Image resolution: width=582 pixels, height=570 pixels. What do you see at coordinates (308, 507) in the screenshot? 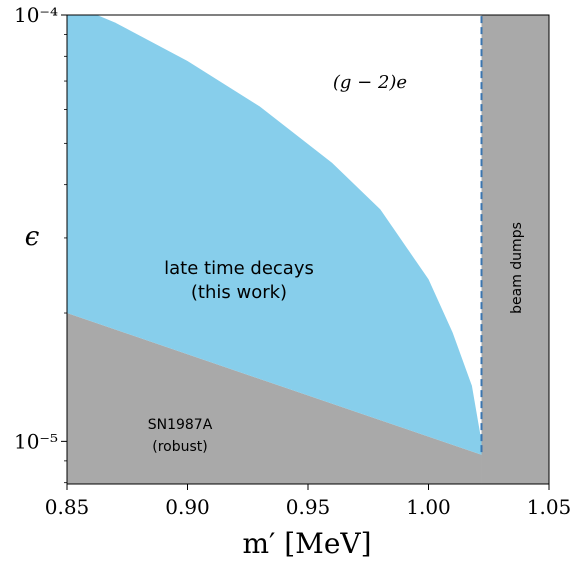
I see `x-tick-label: 0.95` at bounding box center [308, 507].